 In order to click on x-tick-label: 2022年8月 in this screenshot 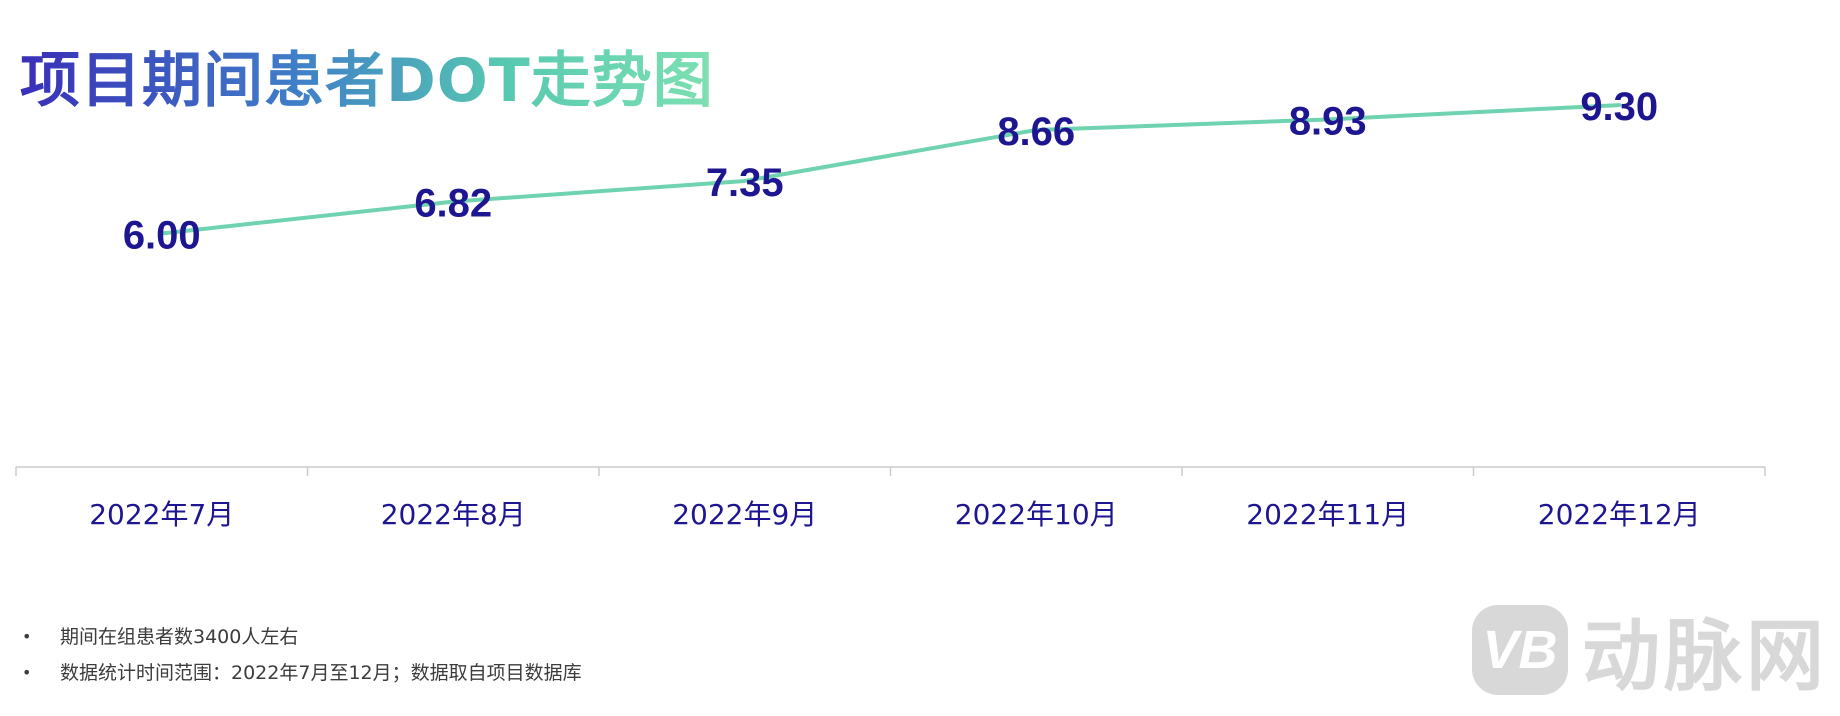, I will do `click(453, 514)`.